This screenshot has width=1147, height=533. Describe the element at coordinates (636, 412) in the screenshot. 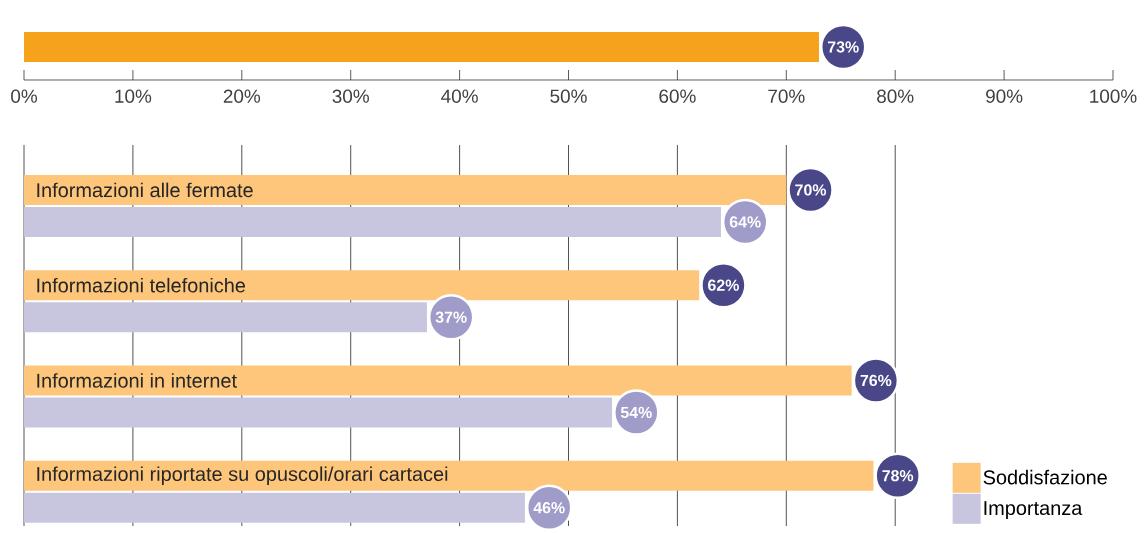

I see `data-label: 54%` at that location.